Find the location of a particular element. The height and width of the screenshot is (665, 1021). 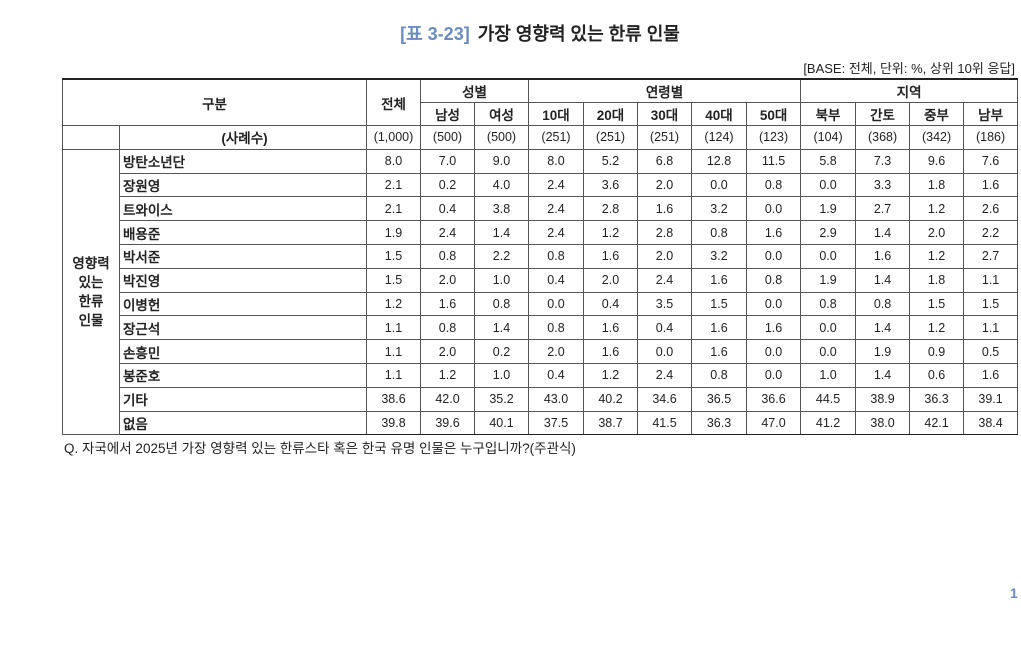

value-cell: 5.8 is located at coordinates (828, 161).